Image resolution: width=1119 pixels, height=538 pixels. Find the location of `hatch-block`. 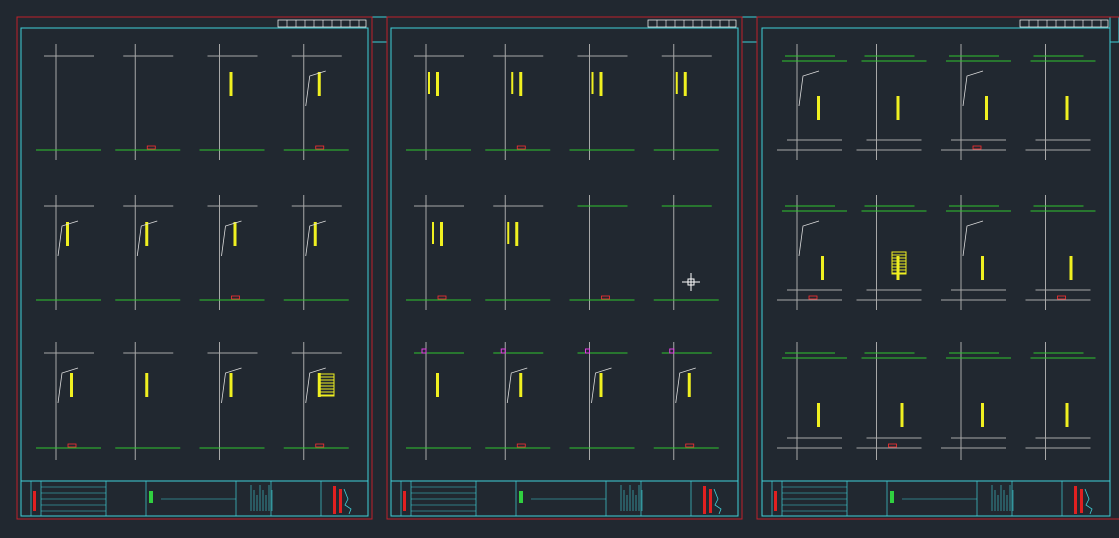

hatch-block is located at coordinates (327, 385).